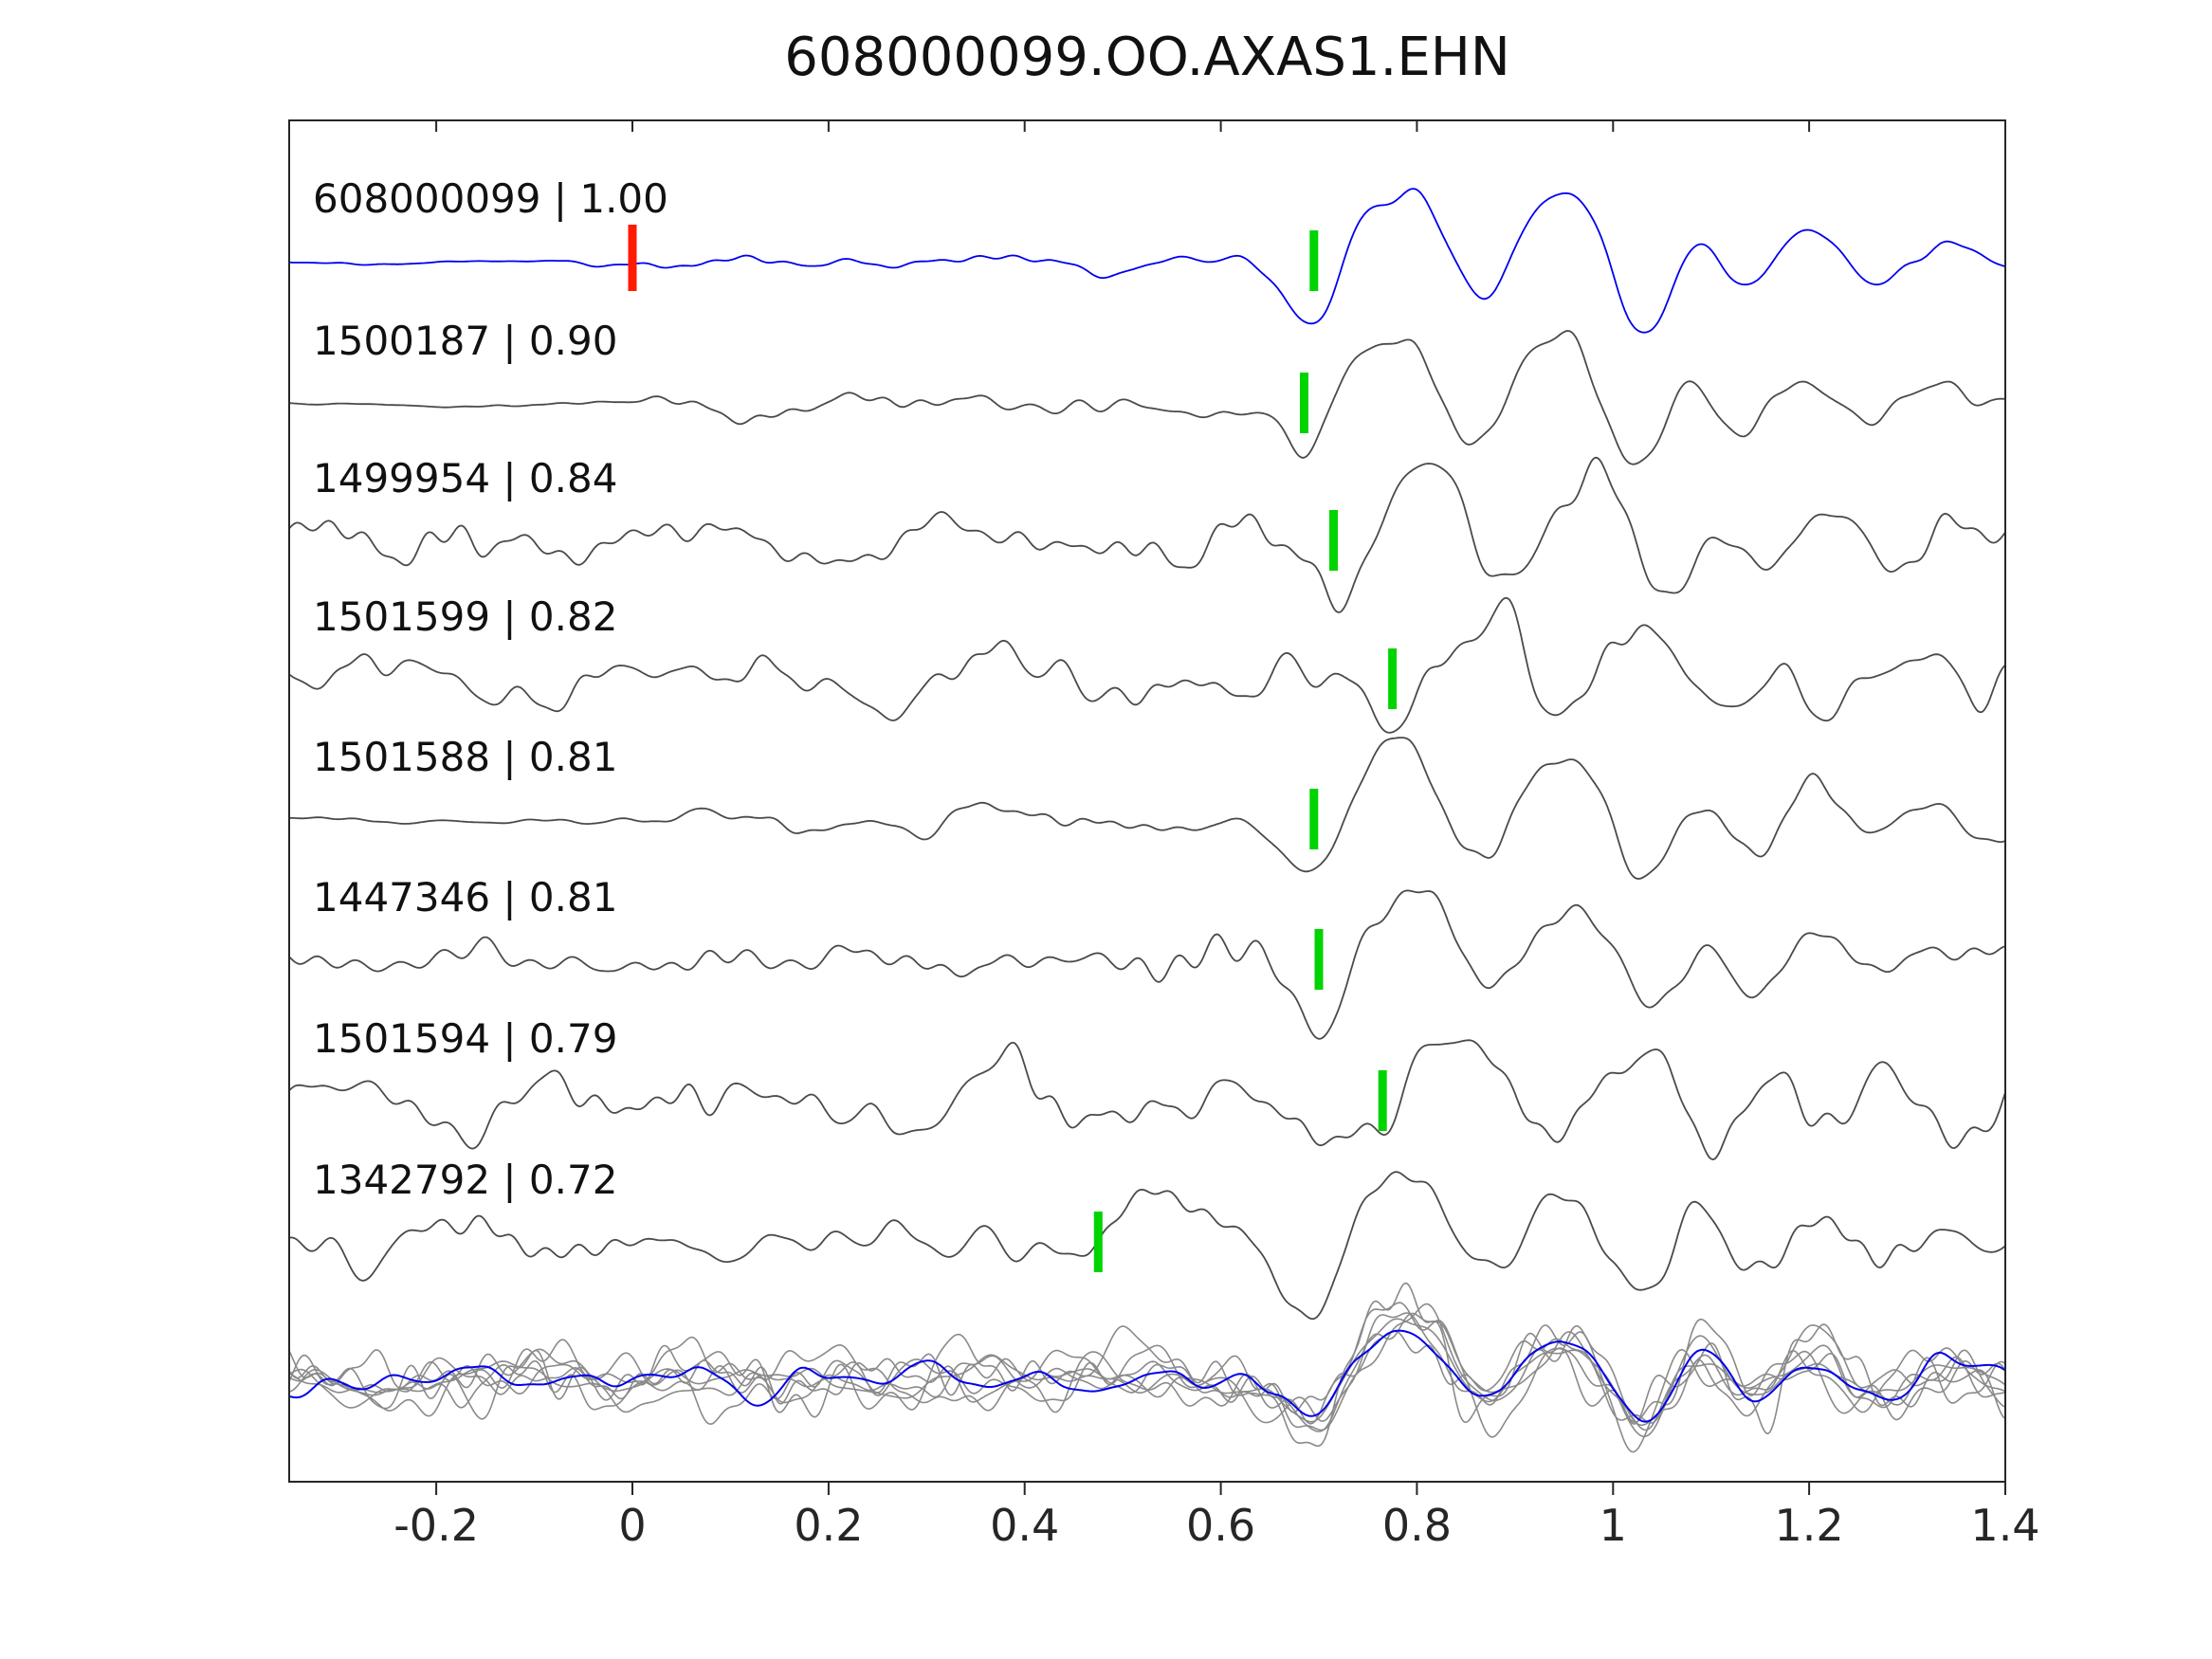 The width and height of the screenshot is (2212, 1659). I want to click on x-tick-label: 1.2, so click(1809, 1525).